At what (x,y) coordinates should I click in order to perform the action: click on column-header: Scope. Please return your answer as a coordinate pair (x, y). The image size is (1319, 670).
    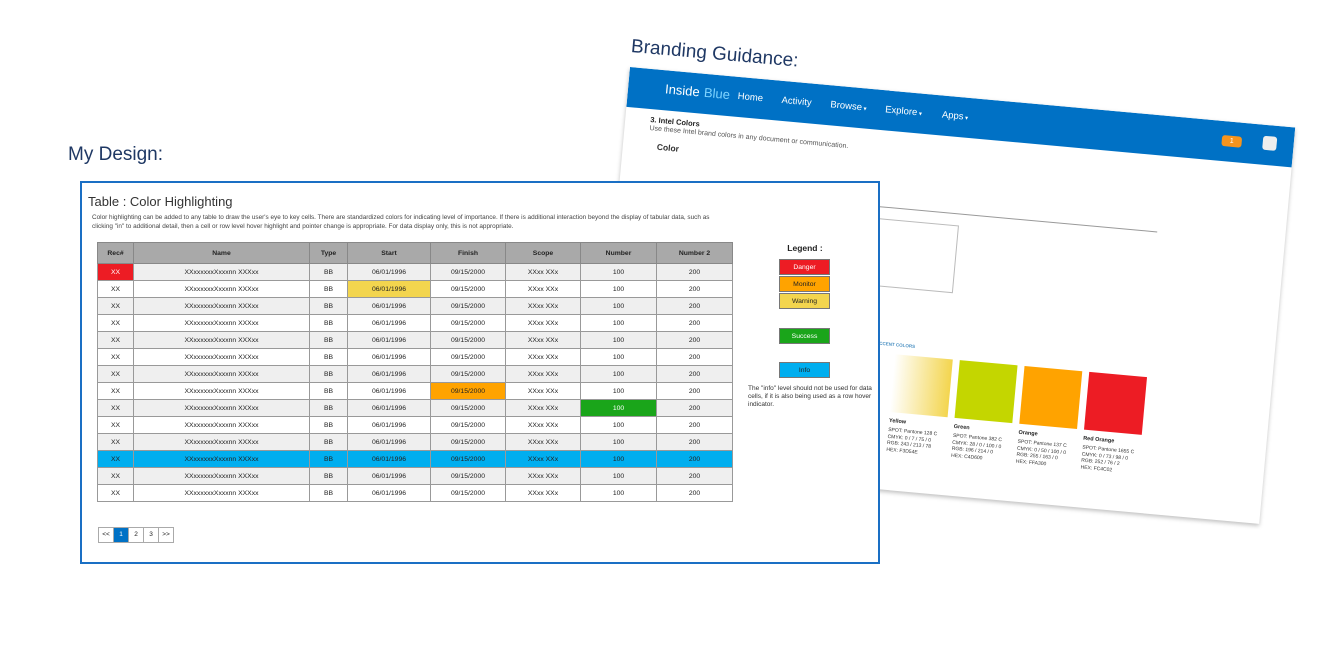
    Looking at the image, I should click on (543, 253).